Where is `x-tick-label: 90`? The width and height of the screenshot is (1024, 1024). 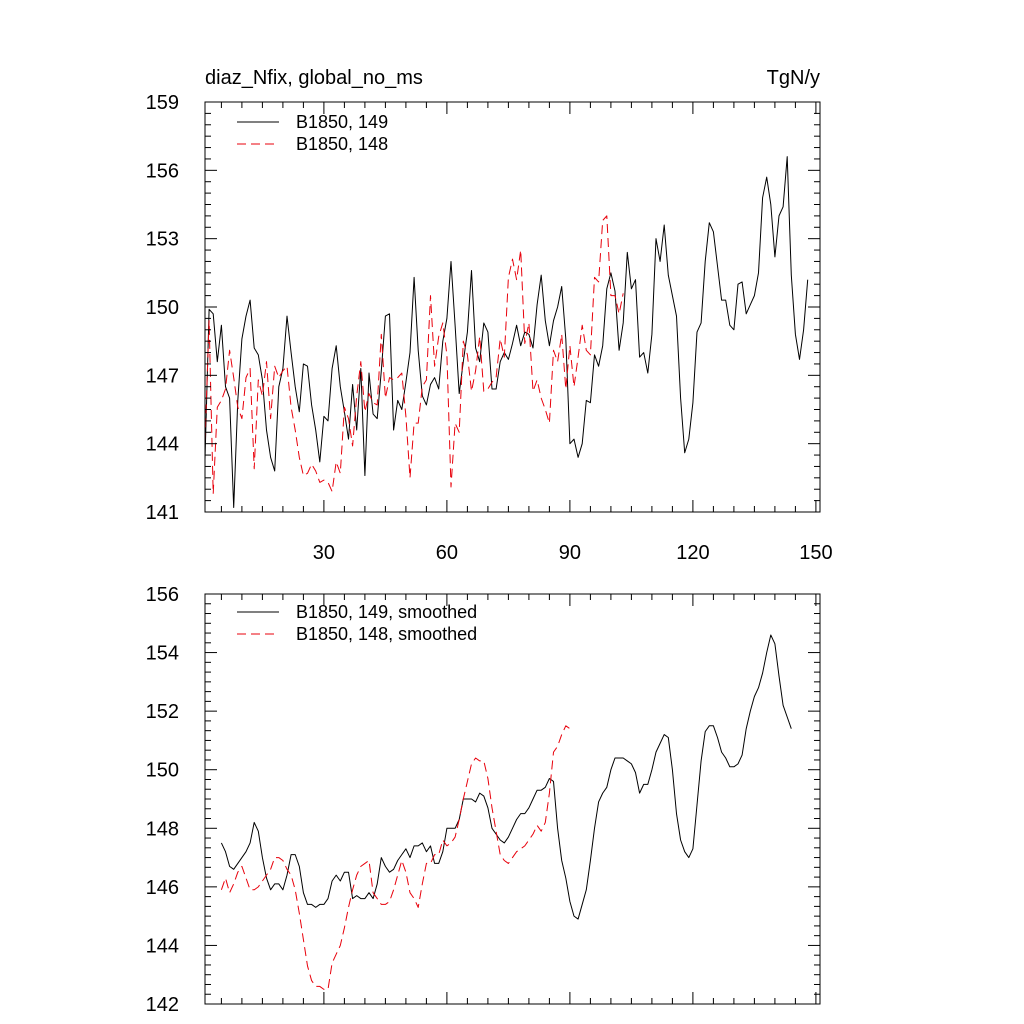
x-tick-label: 90 is located at coordinates (570, 553).